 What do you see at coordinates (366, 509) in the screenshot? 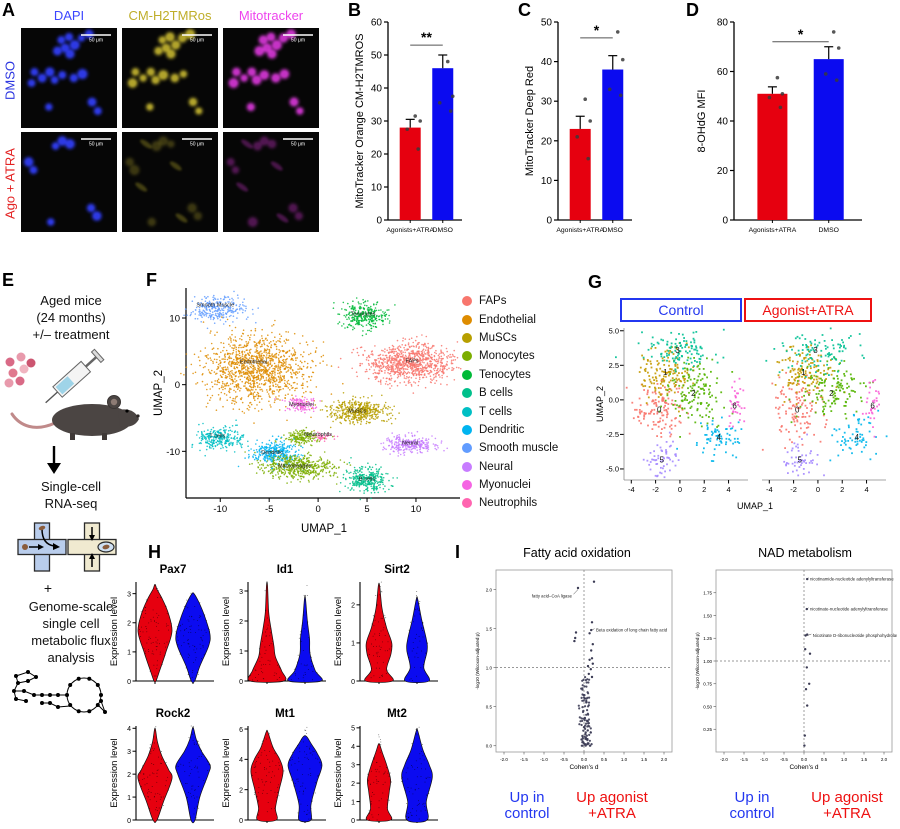
I see `svg-text: 5` at bounding box center [366, 509].